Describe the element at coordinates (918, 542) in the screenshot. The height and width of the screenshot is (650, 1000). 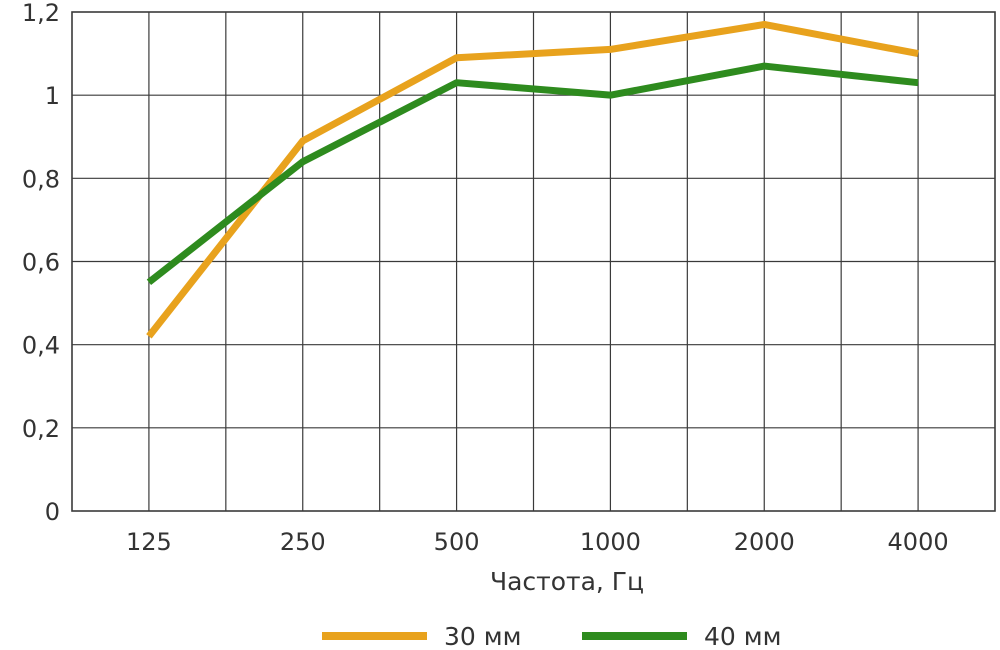
I see `x-tick-label: 4000` at that location.